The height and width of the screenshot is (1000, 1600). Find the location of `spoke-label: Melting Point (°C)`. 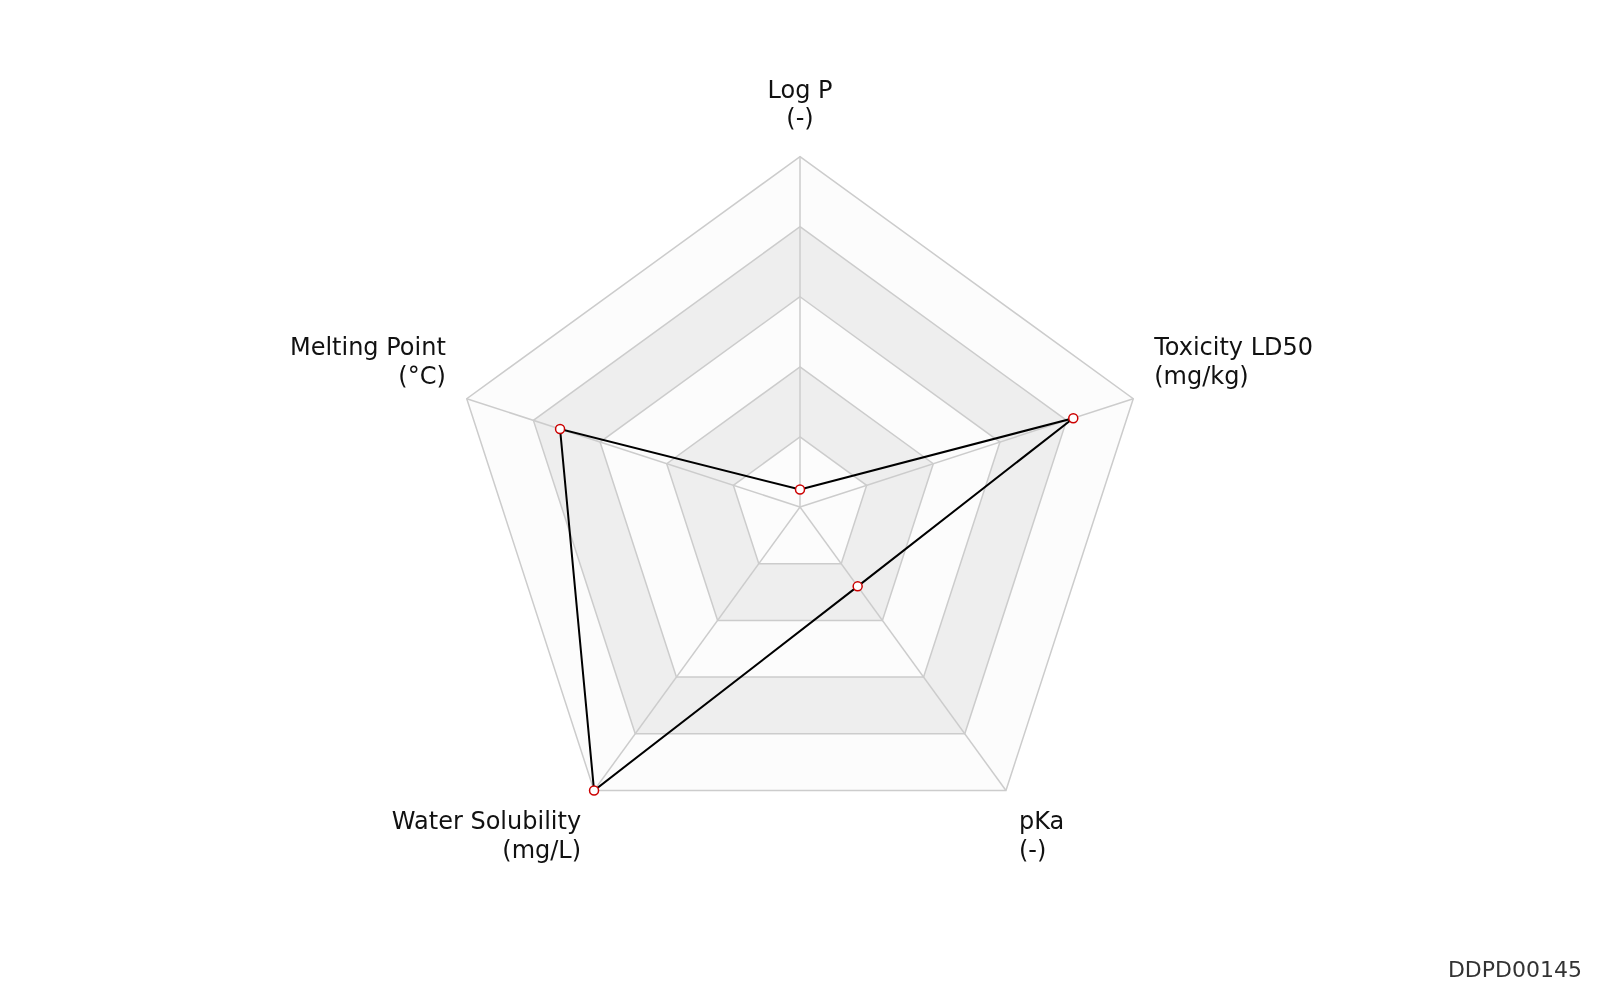

spoke-label: Melting Point (°C) is located at coordinates (367, 361).